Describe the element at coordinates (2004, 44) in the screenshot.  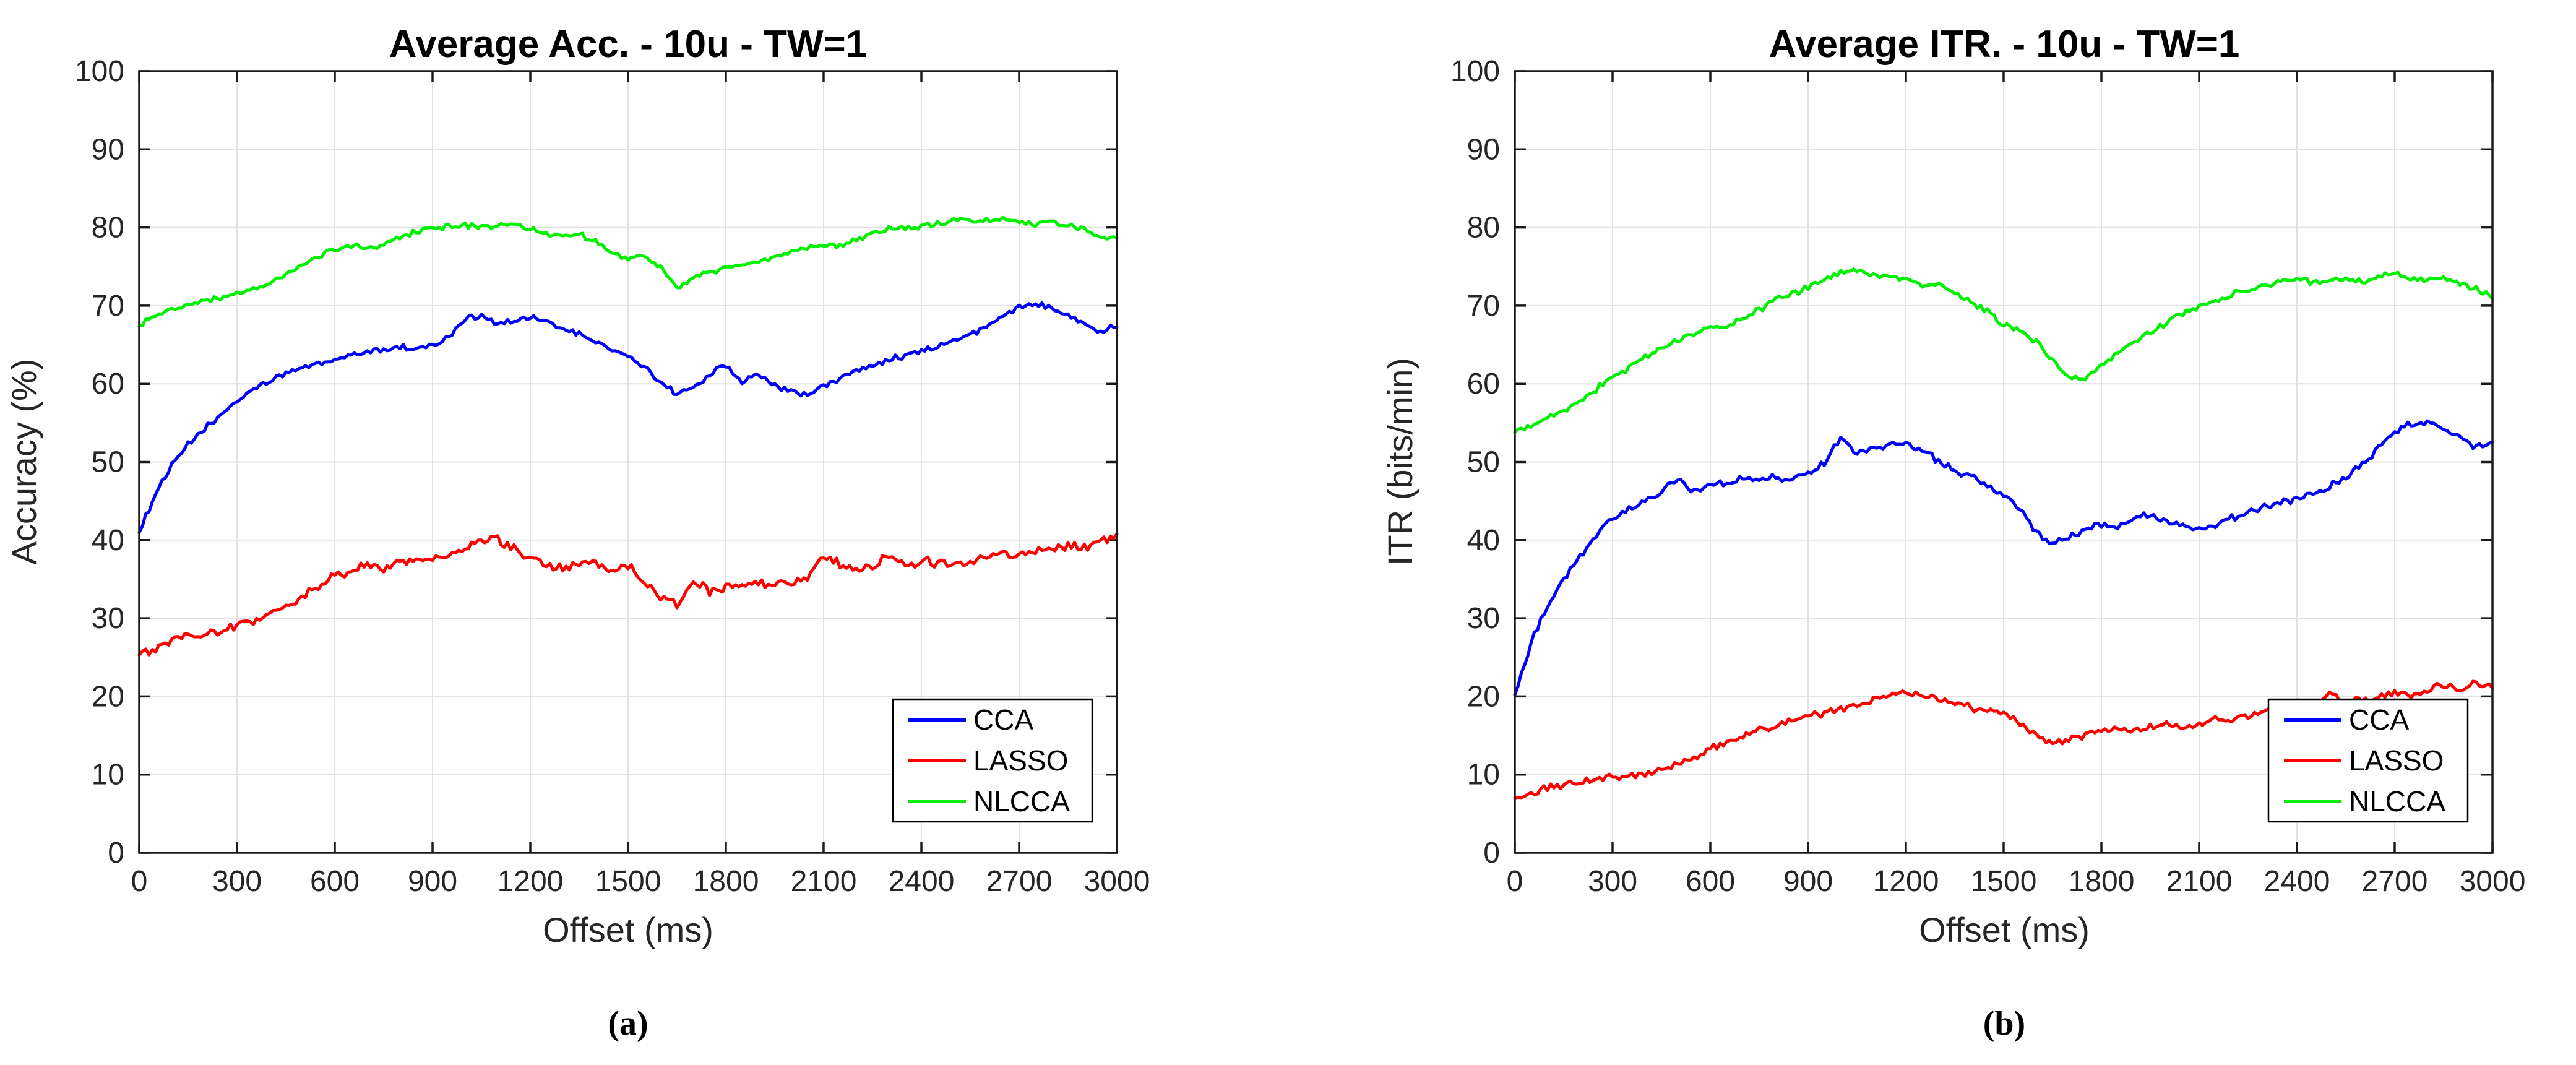
I see `chart-b-title: Average ITR. - 10u - TW=1` at that location.